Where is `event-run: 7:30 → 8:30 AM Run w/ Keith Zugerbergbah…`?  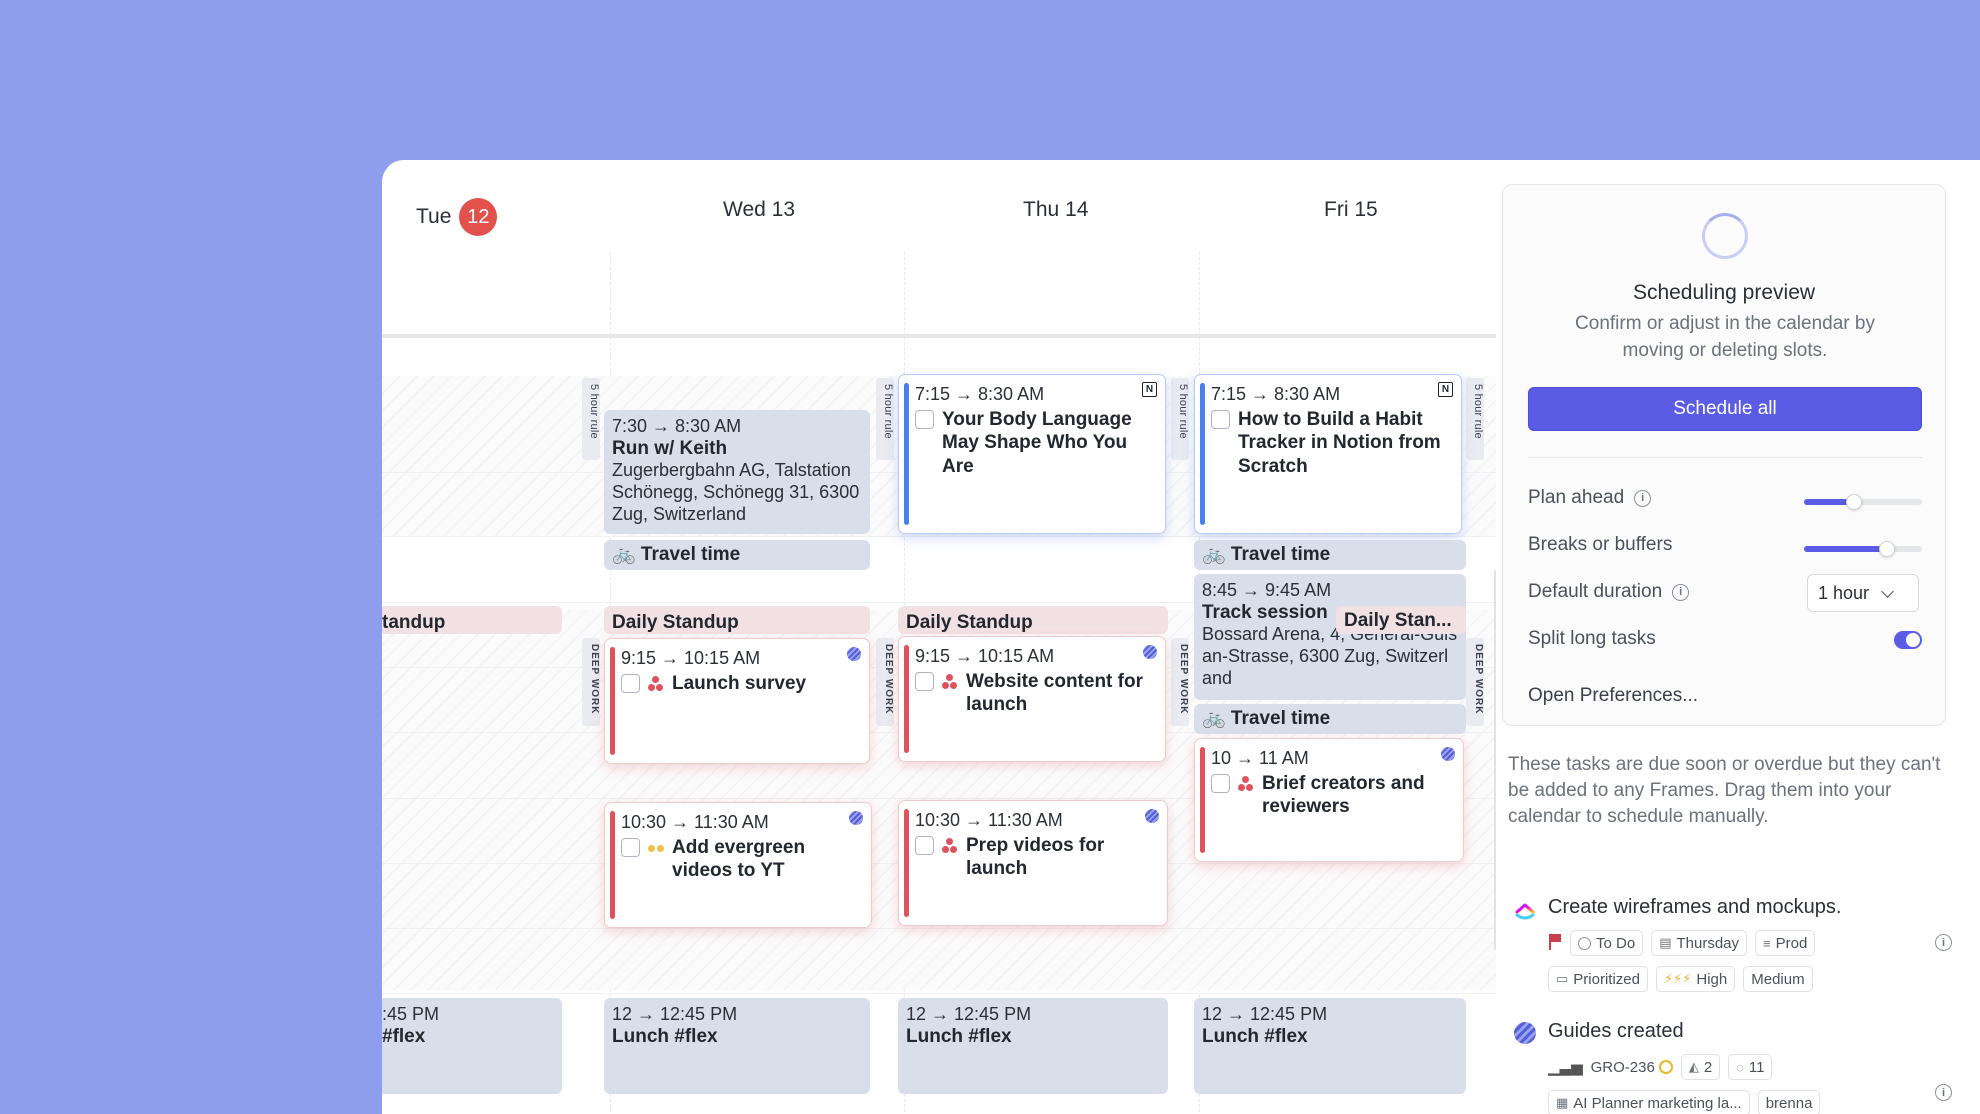
event-run: 7:30 → 8:30 AM Run w/ Keith Zugerbergbah… is located at coordinates (737, 472).